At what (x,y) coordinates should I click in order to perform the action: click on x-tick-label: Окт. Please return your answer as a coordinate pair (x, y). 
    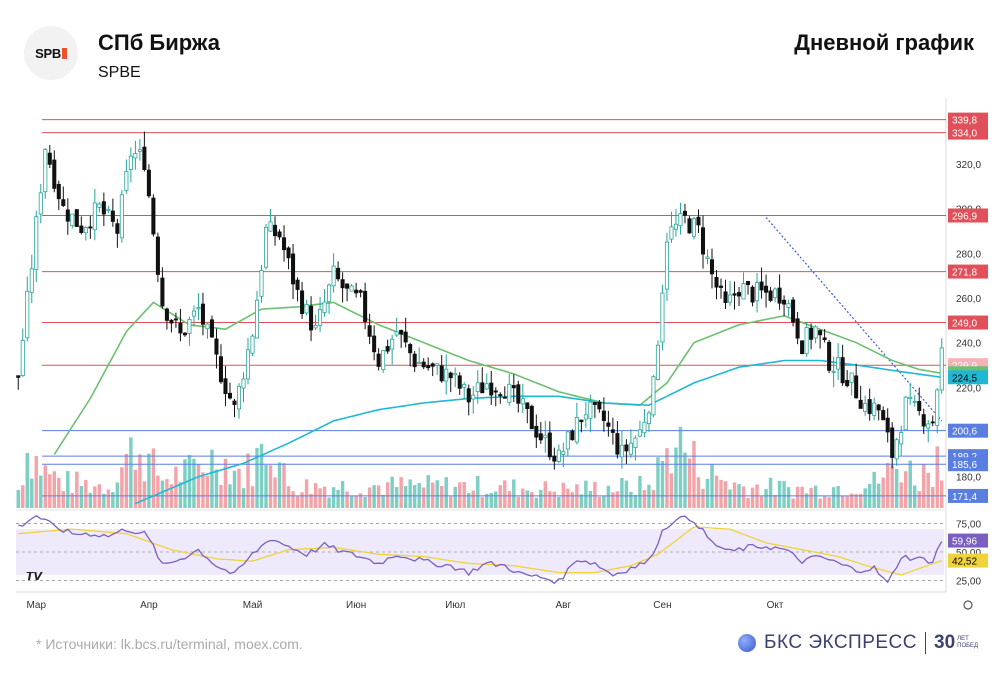
    Looking at the image, I should click on (775, 605).